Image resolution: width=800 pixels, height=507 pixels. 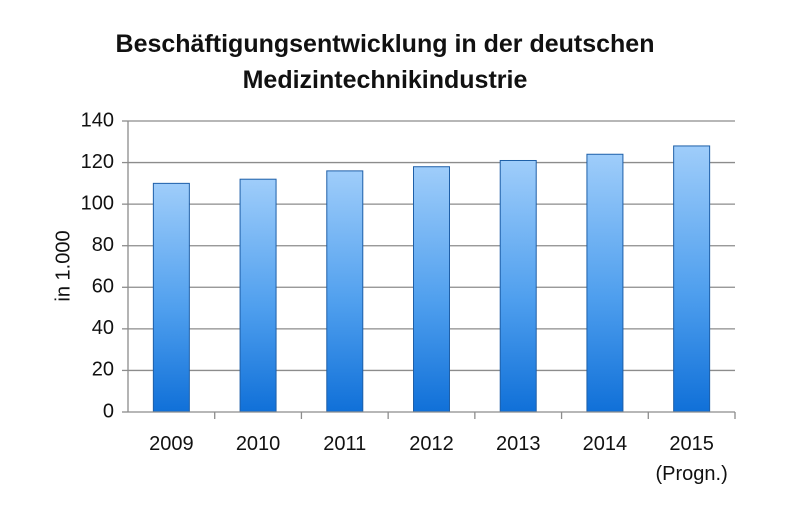 What do you see at coordinates (103, 287) in the screenshot?
I see `y-tick-label: 60` at bounding box center [103, 287].